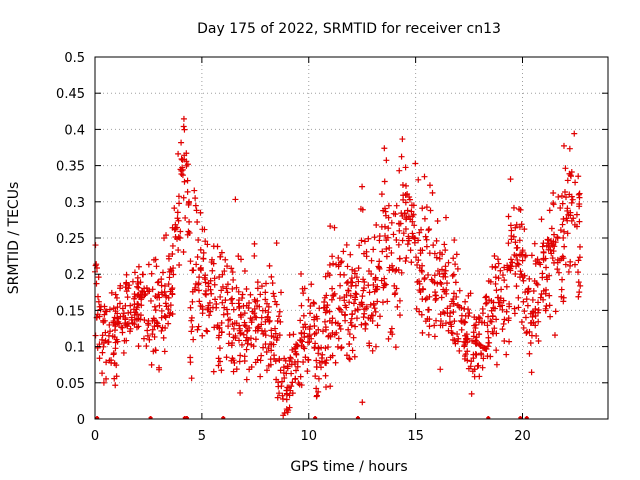  What do you see at coordinates (14, 238) in the screenshot?
I see `y-axis-label: SRMTID / TECUs` at bounding box center [14, 238].